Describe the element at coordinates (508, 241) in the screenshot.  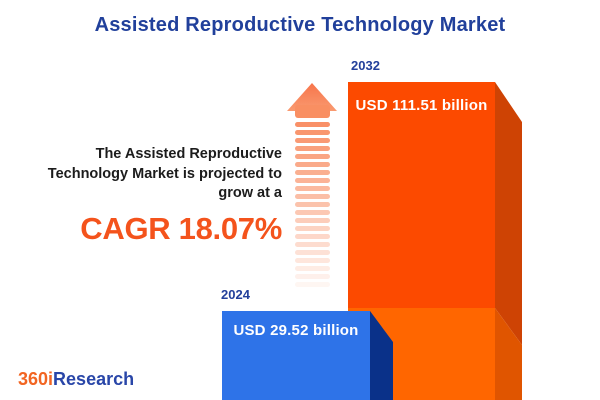
I see `bar-2032-side` at that location.